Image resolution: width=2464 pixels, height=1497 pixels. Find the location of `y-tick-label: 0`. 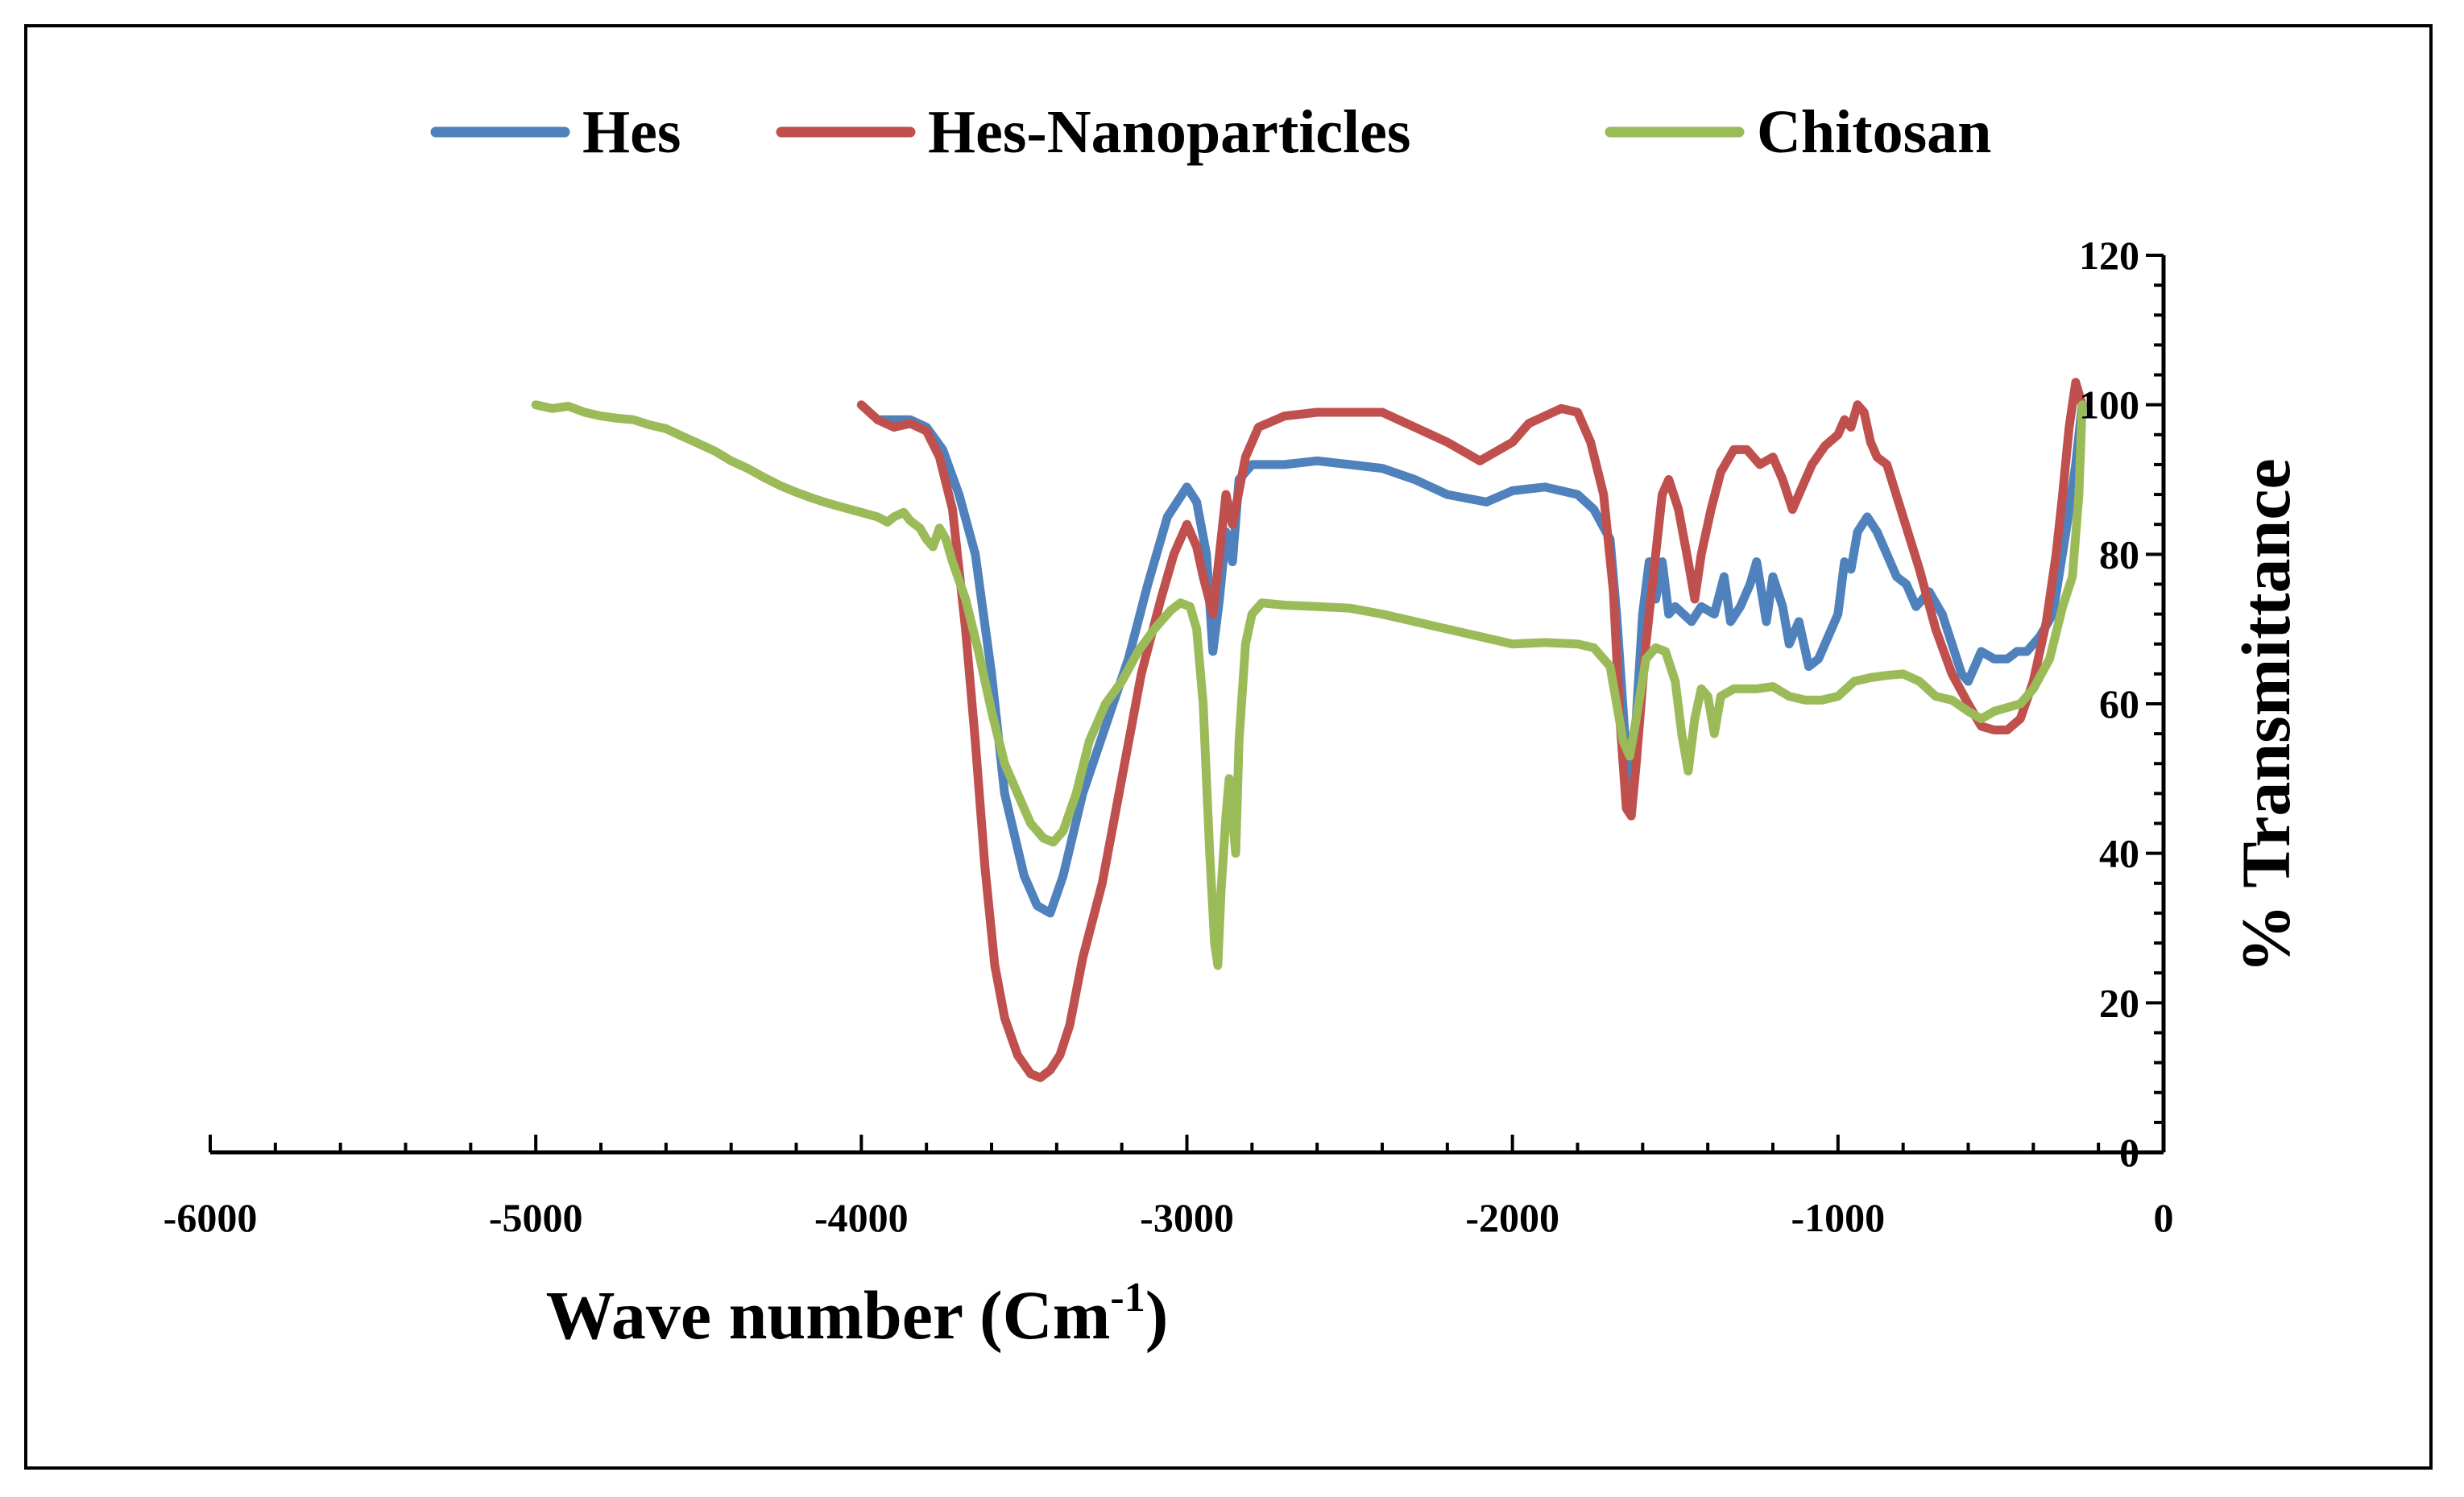

y-tick-label: 0 is located at coordinates (2129, 1153).